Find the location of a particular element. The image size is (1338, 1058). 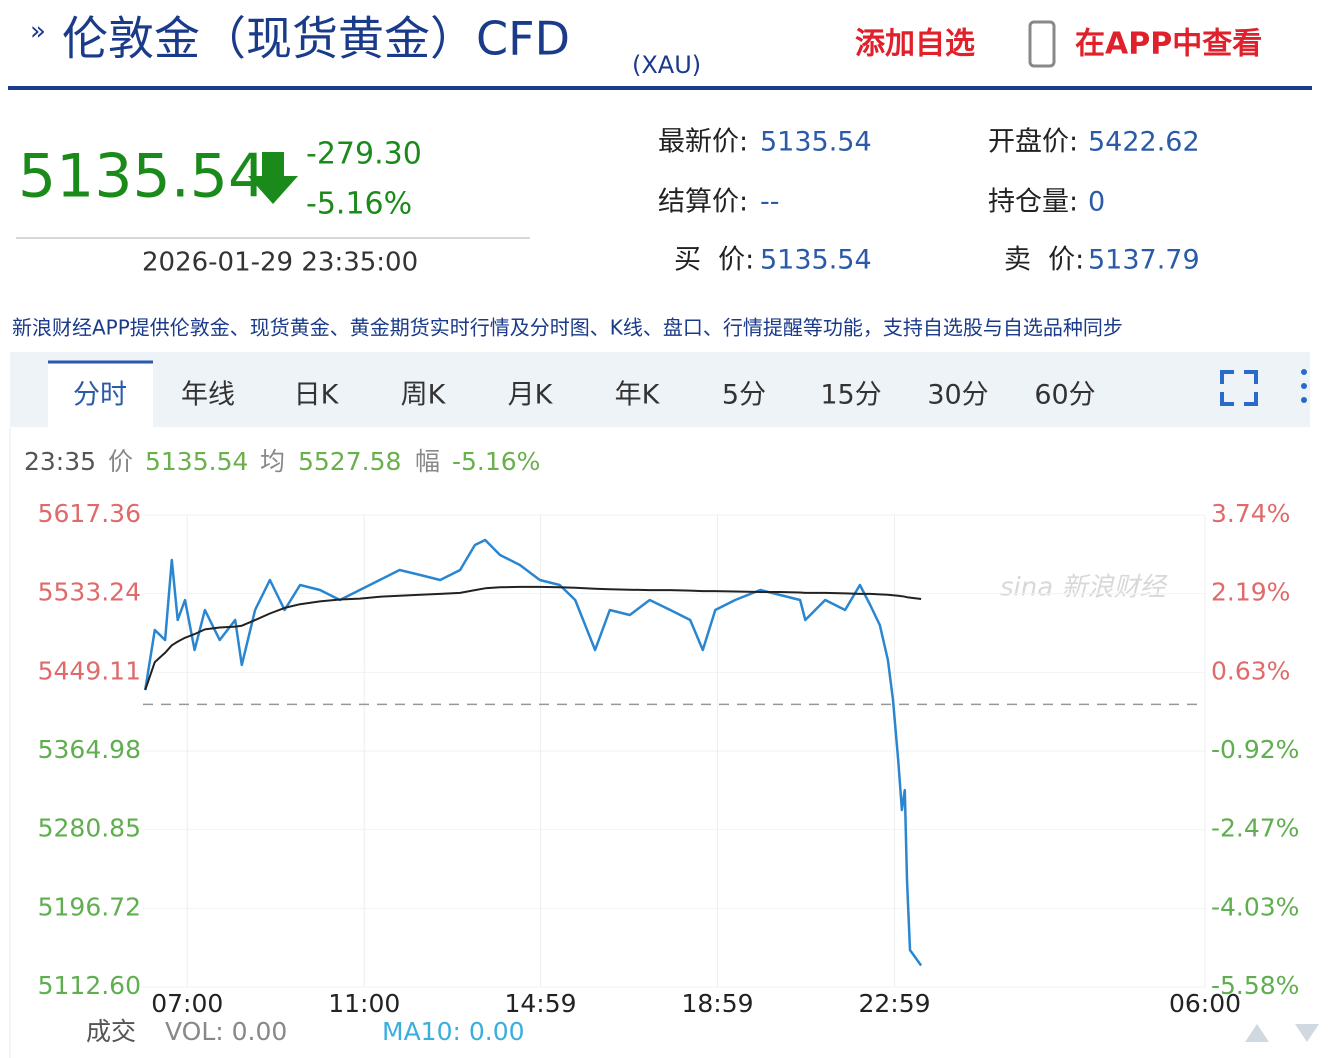

info-label: 幅 is located at coordinates (427, 461).